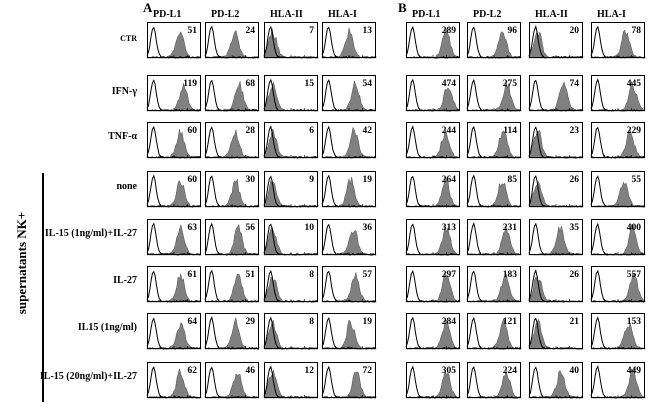  What do you see at coordinates (575, 228) in the screenshot?
I see `mfi-value: 35` at bounding box center [575, 228].